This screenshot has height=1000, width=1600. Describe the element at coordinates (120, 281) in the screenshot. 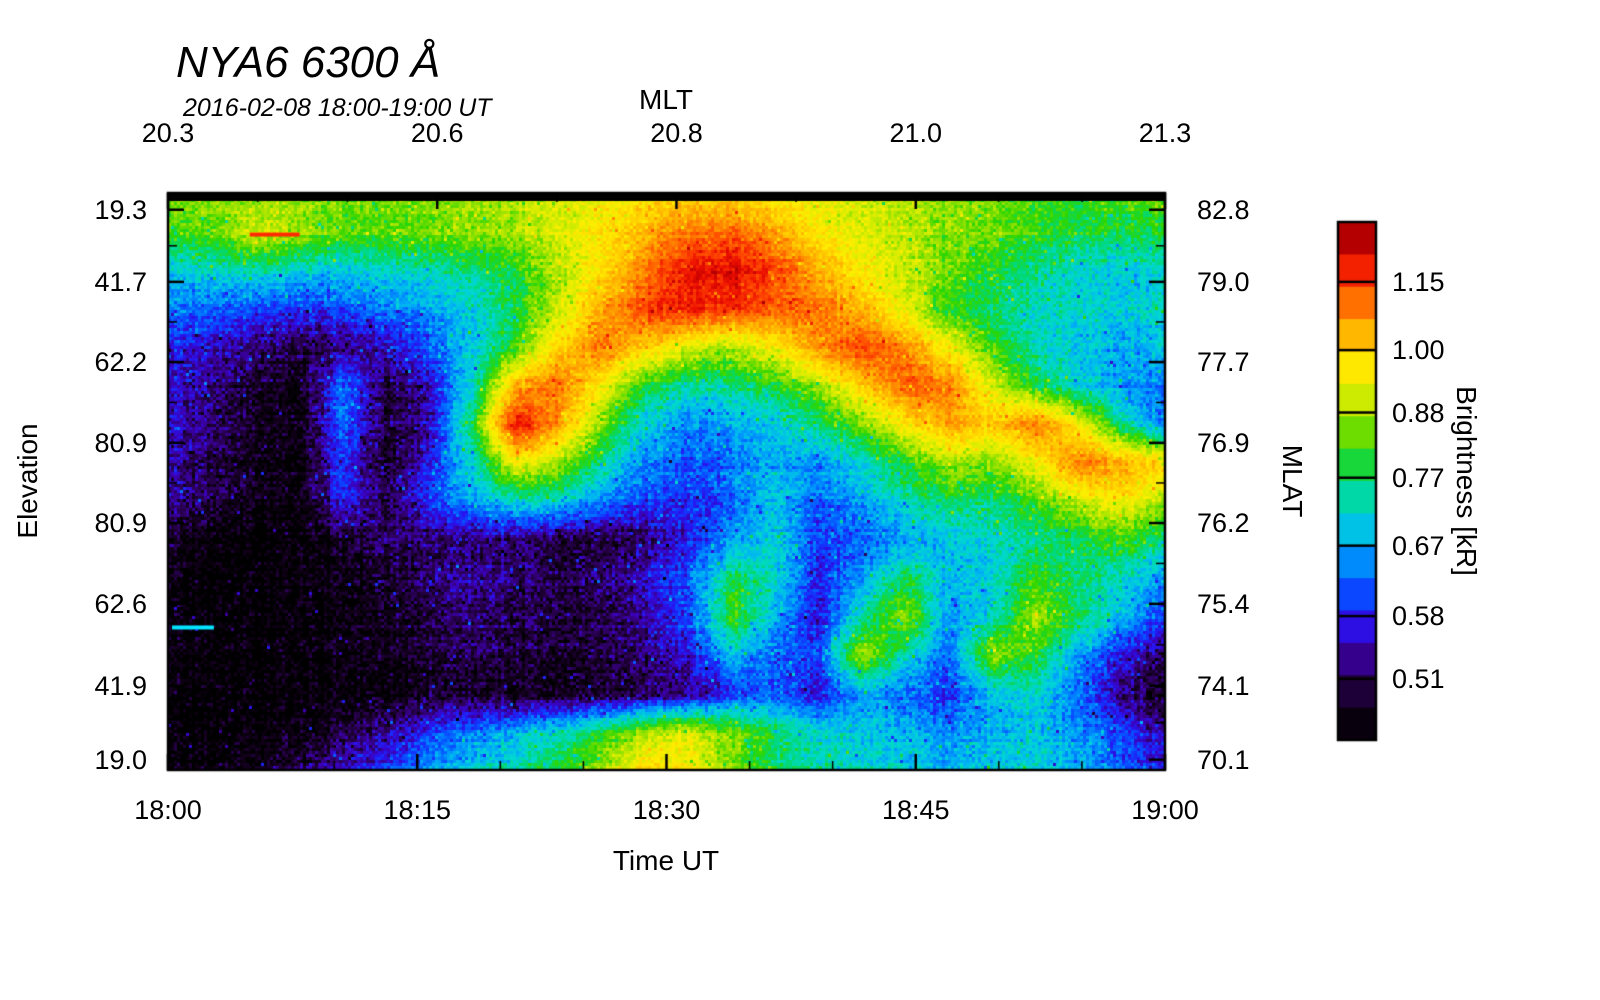

I see `left-axis-tick-label: 41.7` at that location.